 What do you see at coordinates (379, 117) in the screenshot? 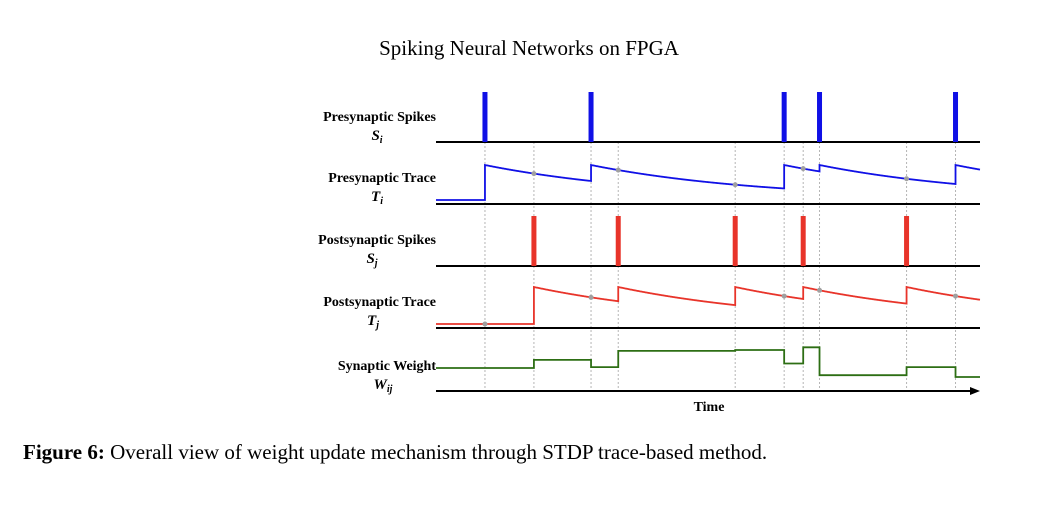
I see `row-label-presynaptic-spikes: Presynaptic Spikes` at bounding box center [379, 117].